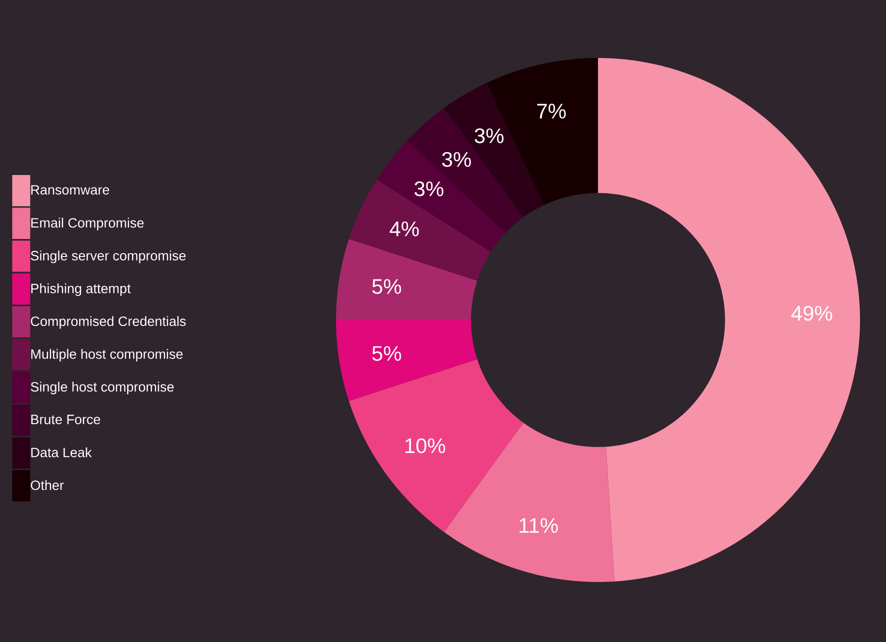 The image size is (886, 642). What do you see at coordinates (108, 257) in the screenshot?
I see `legend-label: Single server compromise` at bounding box center [108, 257].